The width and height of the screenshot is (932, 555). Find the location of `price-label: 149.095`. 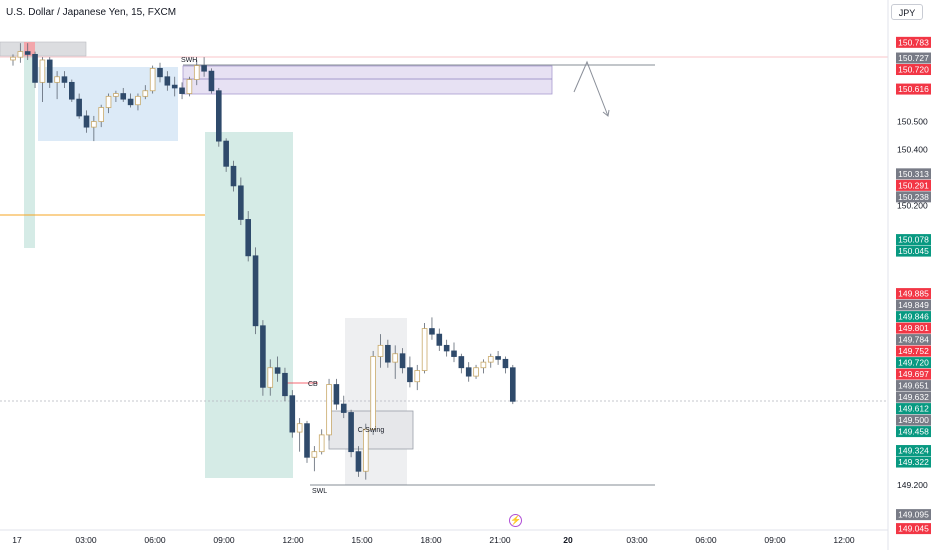

price-label: 149.095 is located at coordinates (913, 515).